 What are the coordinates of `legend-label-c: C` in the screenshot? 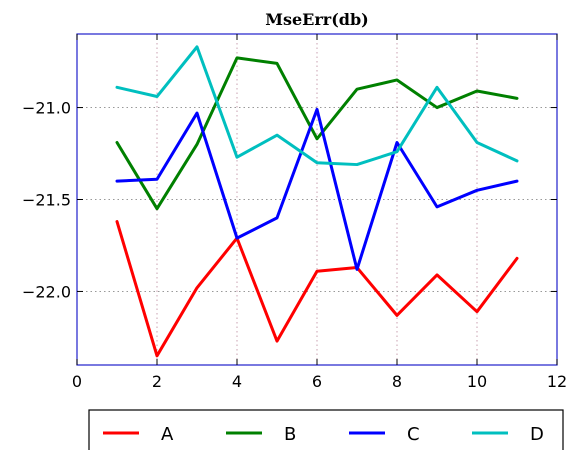 It's located at (413, 434).